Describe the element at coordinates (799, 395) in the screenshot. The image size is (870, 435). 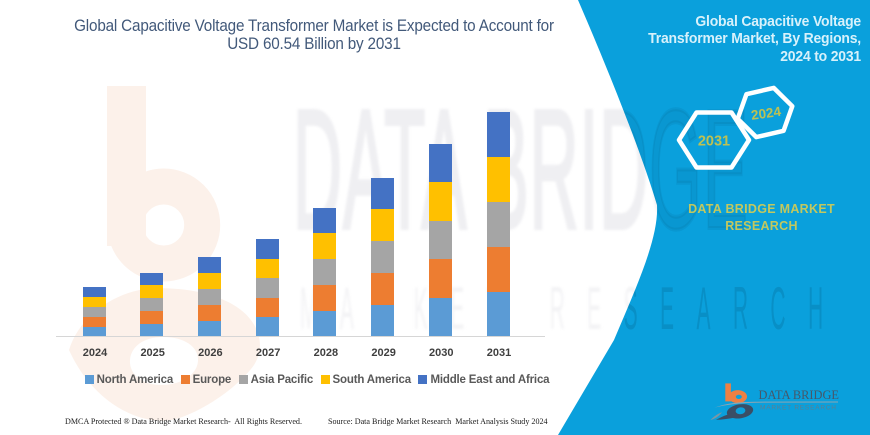
I see `svg-text: DATA BRIDGE` at that location.